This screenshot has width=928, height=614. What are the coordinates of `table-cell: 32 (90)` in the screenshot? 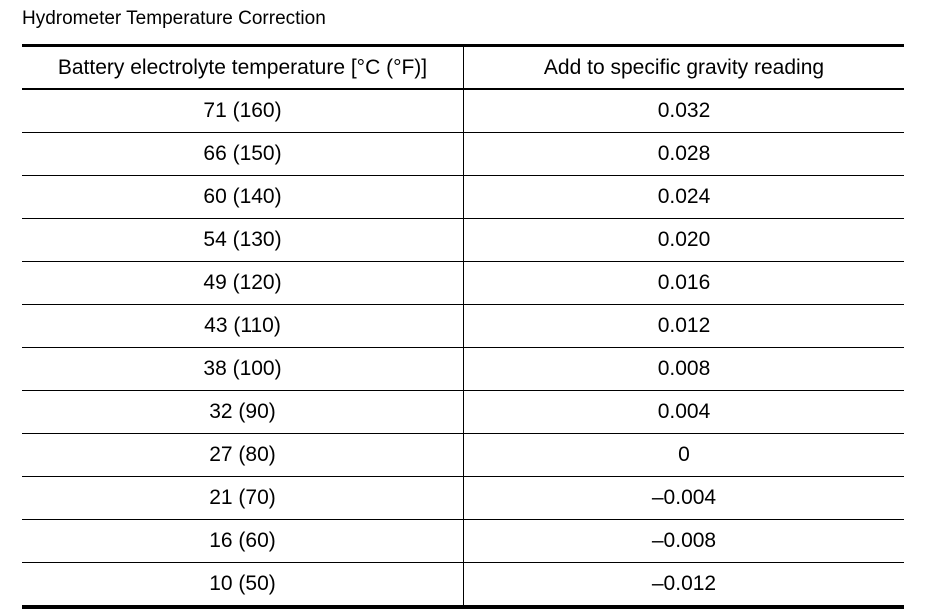 It's located at (243, 412).